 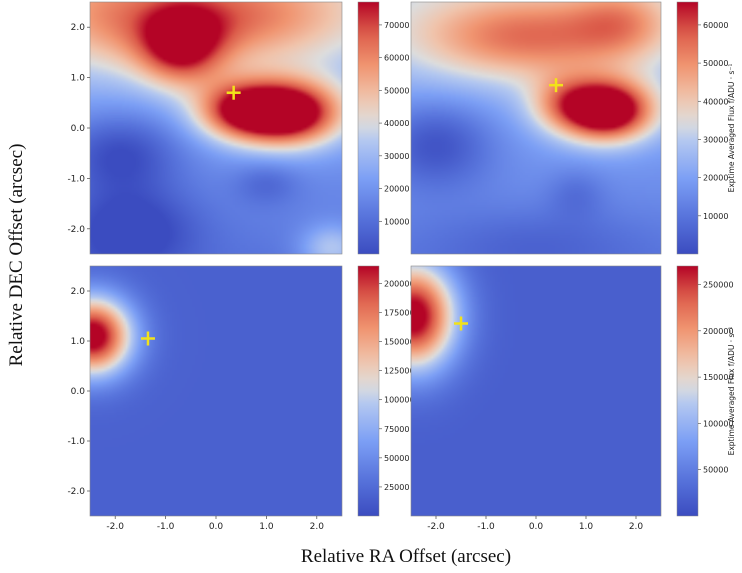 What do you see at coordinates (399, 313) in the screenshot?
I see `colorbar-tick-label: 175000` at bounding box center [399, 313].